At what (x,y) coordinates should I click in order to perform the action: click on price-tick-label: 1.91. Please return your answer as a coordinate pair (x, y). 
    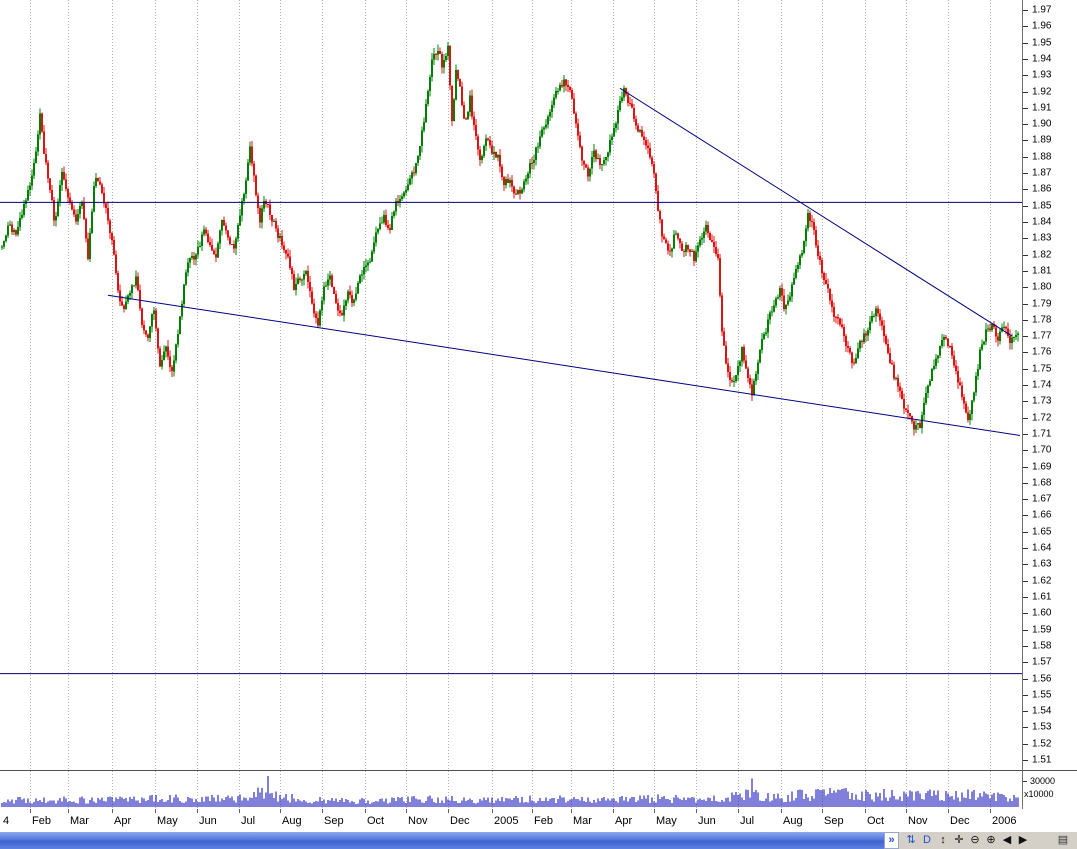
    Looking at the image, I should click on (1042, 108).